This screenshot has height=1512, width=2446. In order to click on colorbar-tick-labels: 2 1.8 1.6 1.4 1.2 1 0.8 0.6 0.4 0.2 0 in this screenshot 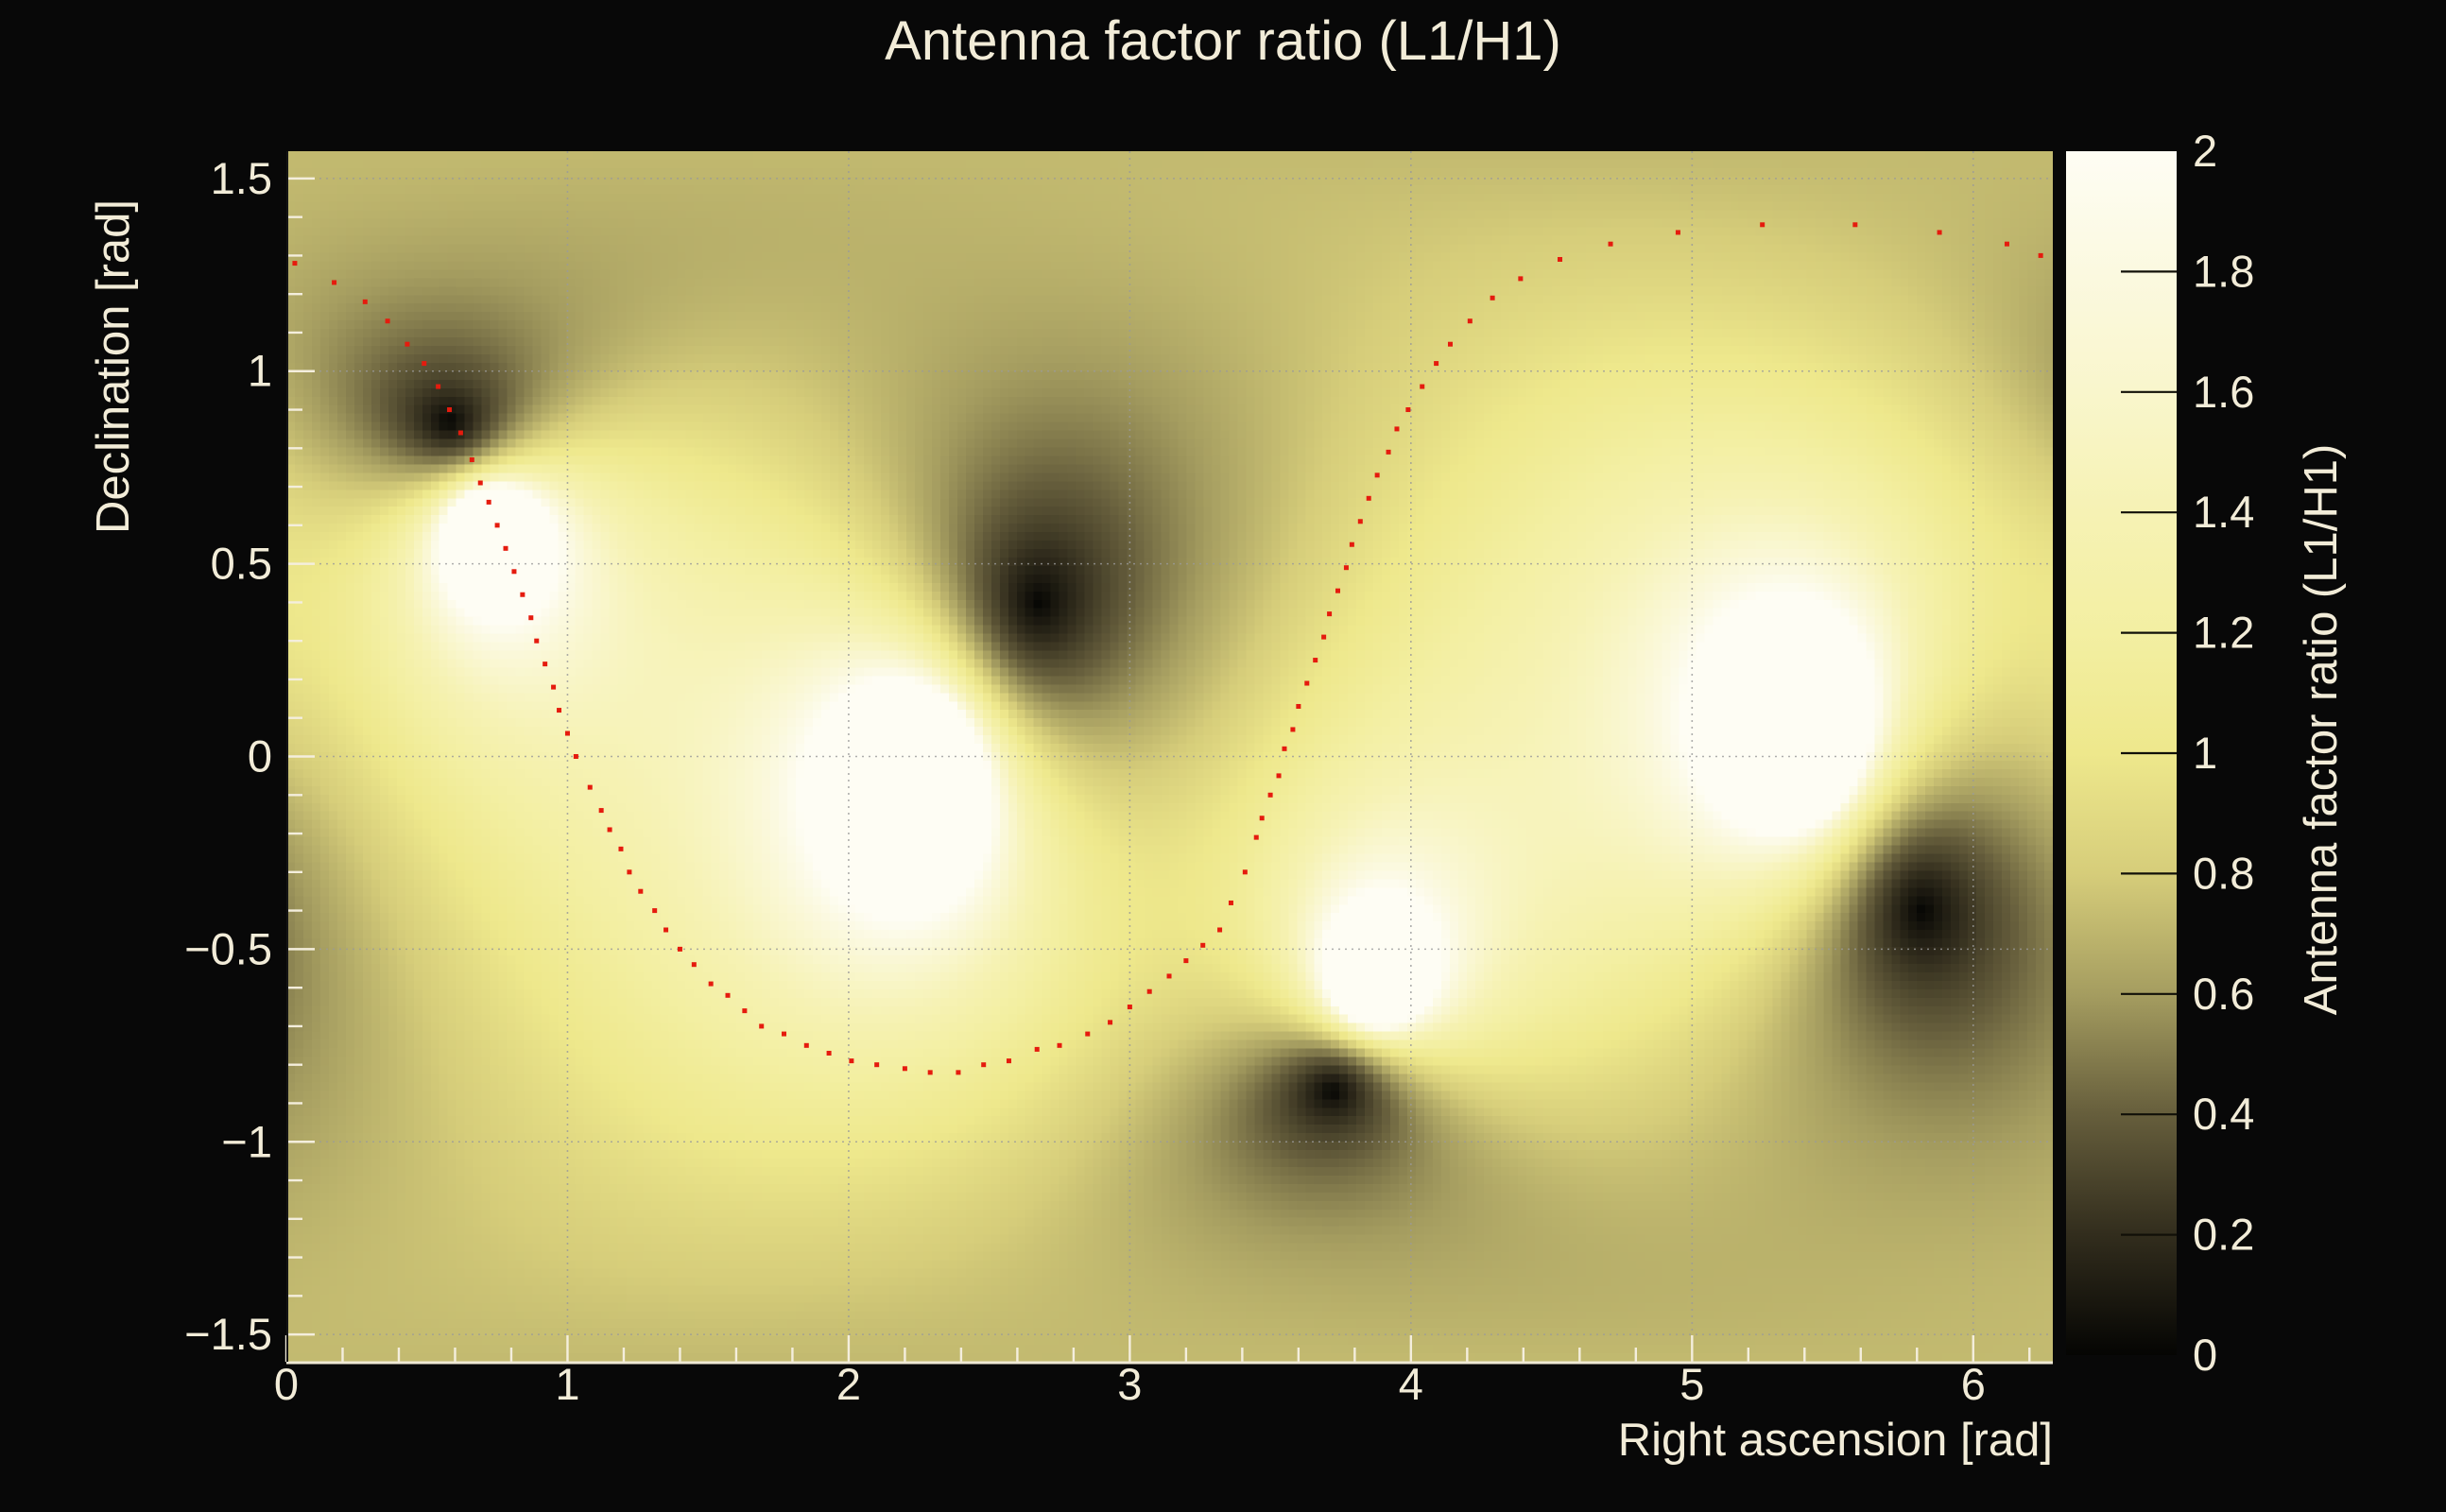, I will do `click(2223, 753)`.